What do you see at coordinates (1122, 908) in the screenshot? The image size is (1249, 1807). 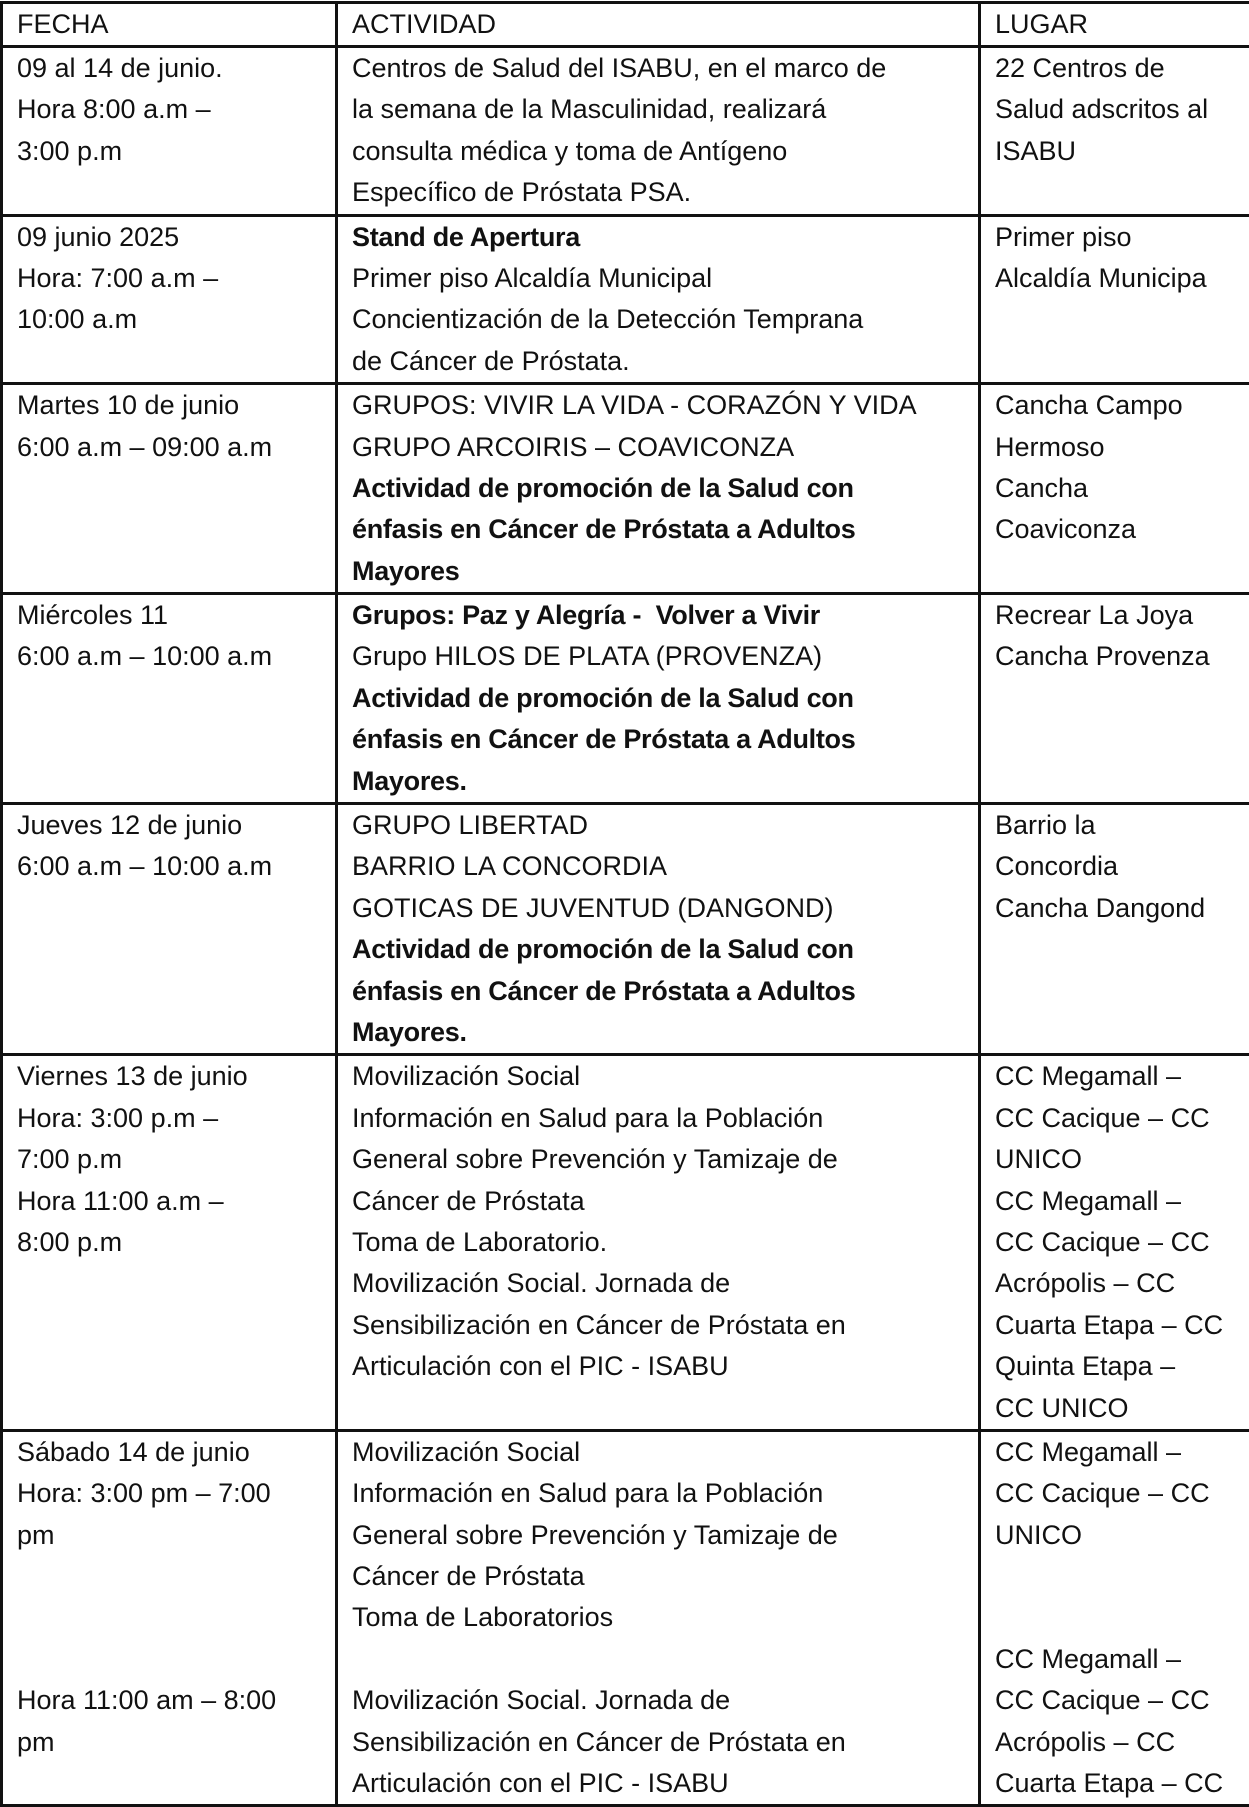 I see `lugar-line: Cancha Dangond` at bounding box center [1122, 908].